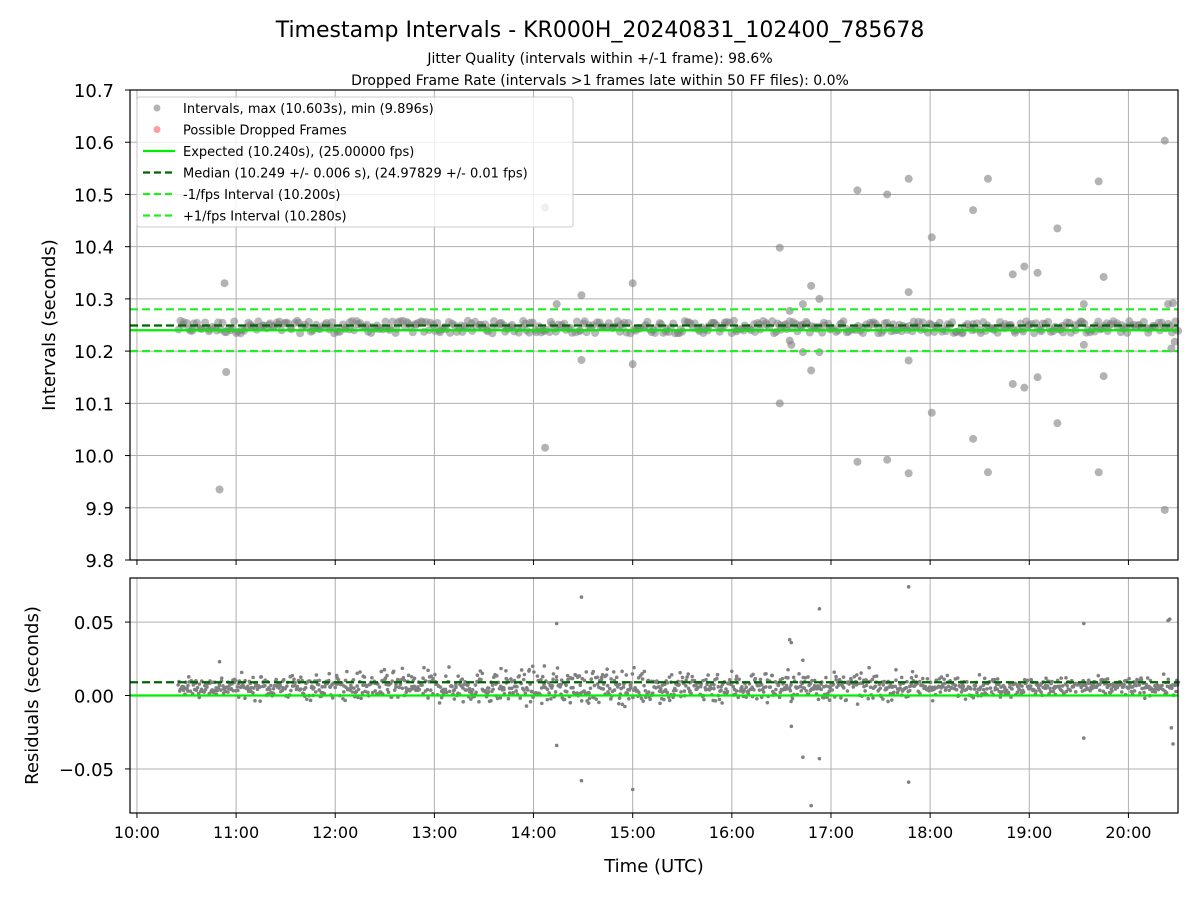 The height and width of the screenshot is (904, 1200). What do you see at coordinates (654, 330) in the screenshot?
I see `top-reference-lines` at bounding box center [654, 330].